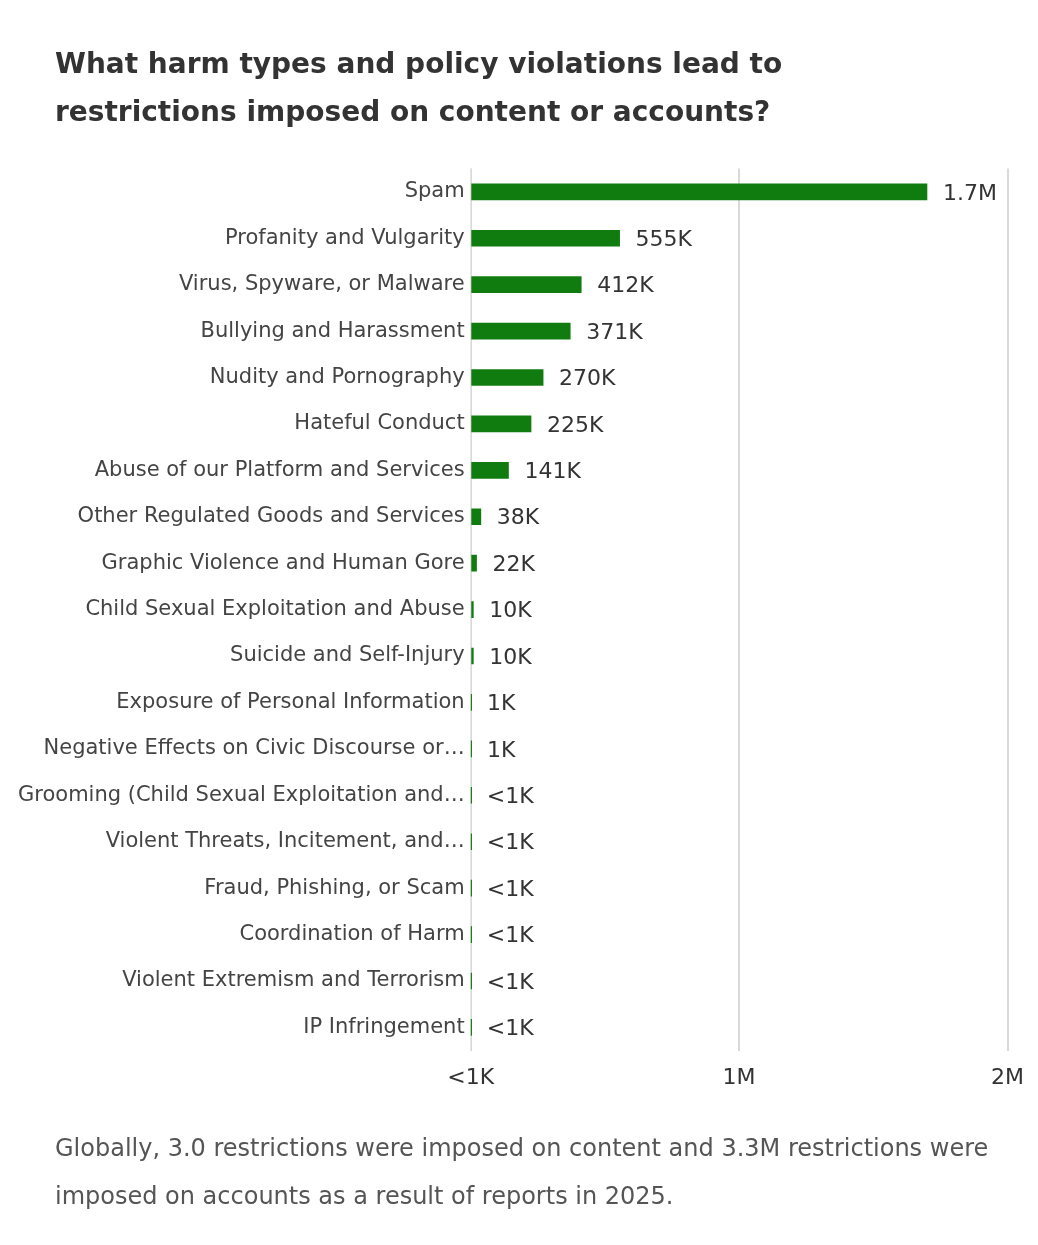  Describe the element at coordinates (334, 886) in the screenshot. I see `y-tick-label: Fraud, Phishing, or Scam` at that location.